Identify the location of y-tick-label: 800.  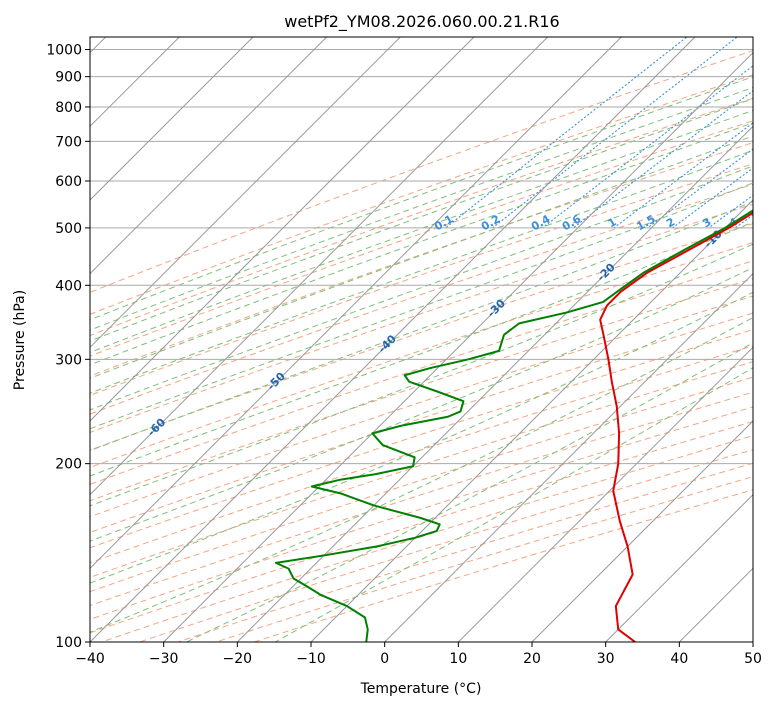
(68, 108).